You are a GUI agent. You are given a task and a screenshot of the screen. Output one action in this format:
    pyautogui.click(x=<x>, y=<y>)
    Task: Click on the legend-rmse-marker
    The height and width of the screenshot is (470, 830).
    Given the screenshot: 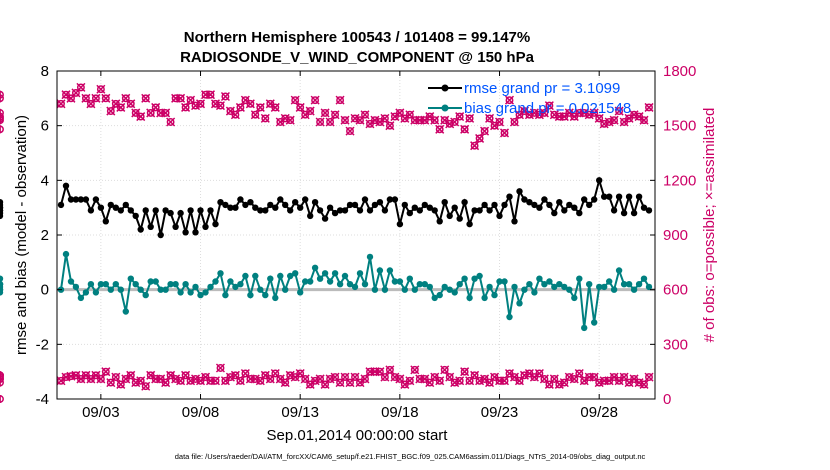 What is the action you would take?
    pyautogui.click(x=445, y=88)
    